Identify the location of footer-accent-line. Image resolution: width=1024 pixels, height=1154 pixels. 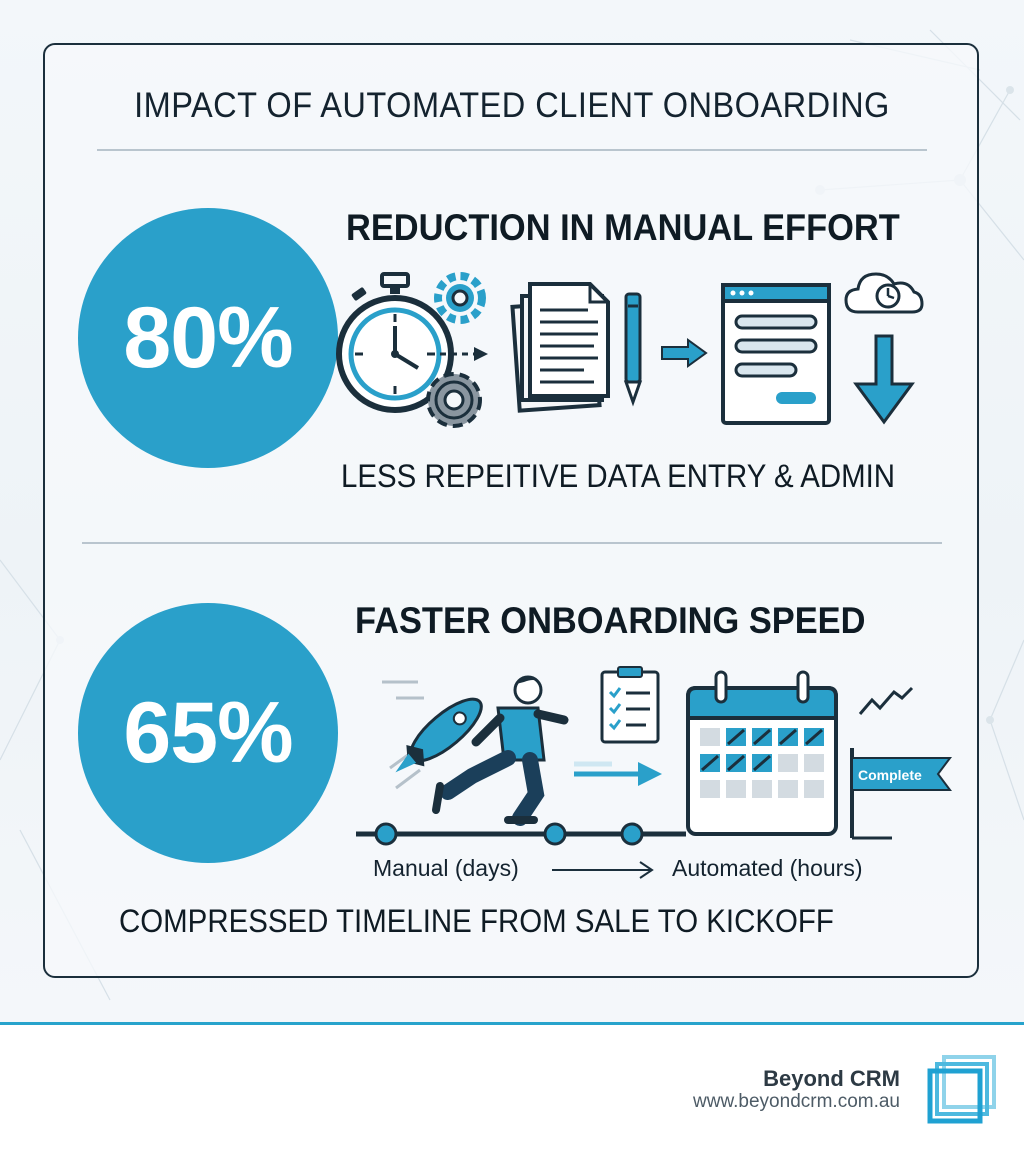
(512, 1023).